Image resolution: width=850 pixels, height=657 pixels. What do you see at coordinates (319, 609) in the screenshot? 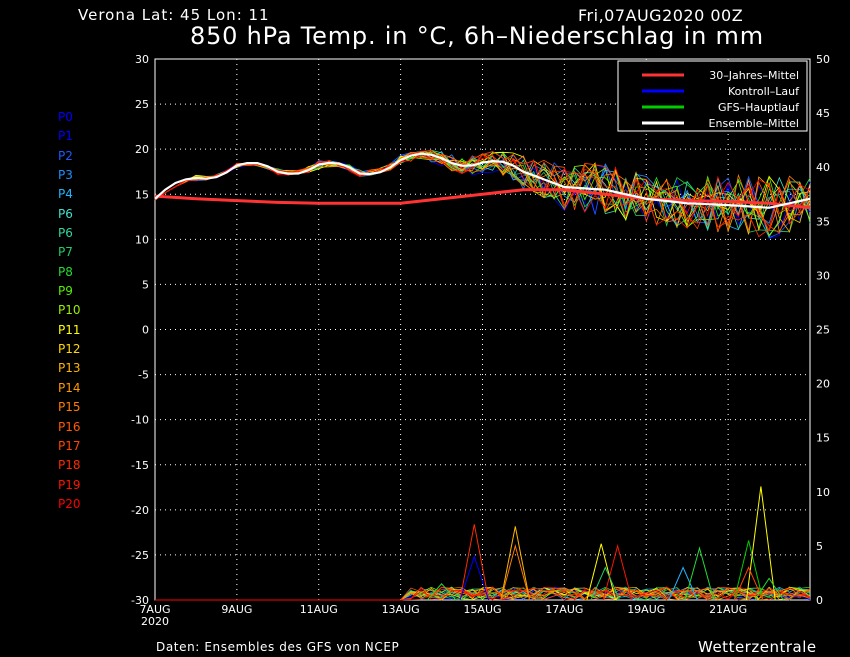
I see `x-tick-2: 11AUG` at bounding box center [319, 609].